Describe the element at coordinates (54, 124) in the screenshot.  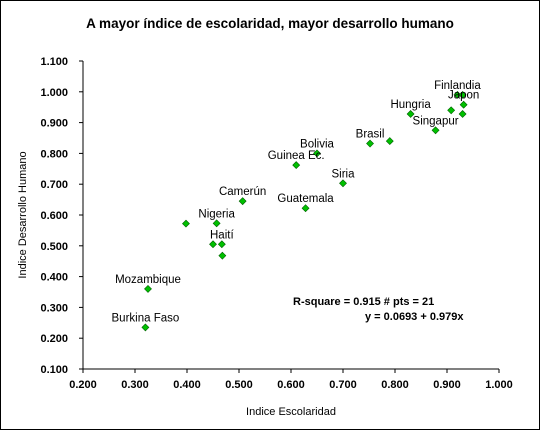
I see `y-tick-label: 0.900` at that location.